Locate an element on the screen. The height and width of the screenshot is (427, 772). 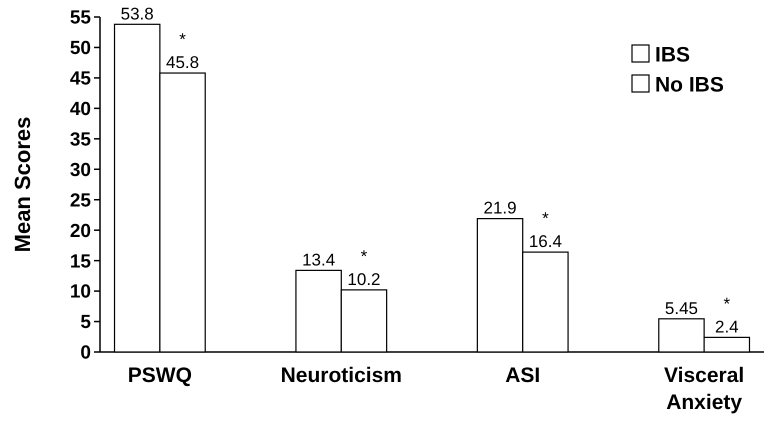
x-tick-label: Neuroticism is located at coordinates (341, 375).